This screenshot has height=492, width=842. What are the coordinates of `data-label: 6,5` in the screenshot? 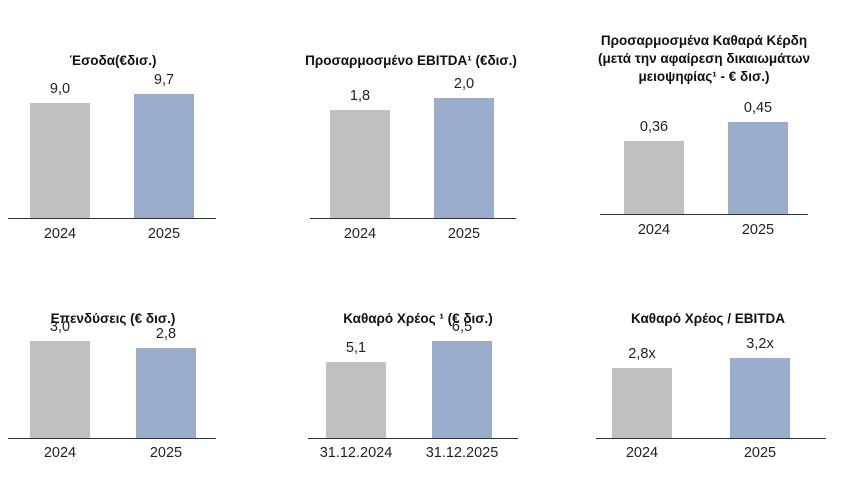 It's located at (462, 327).